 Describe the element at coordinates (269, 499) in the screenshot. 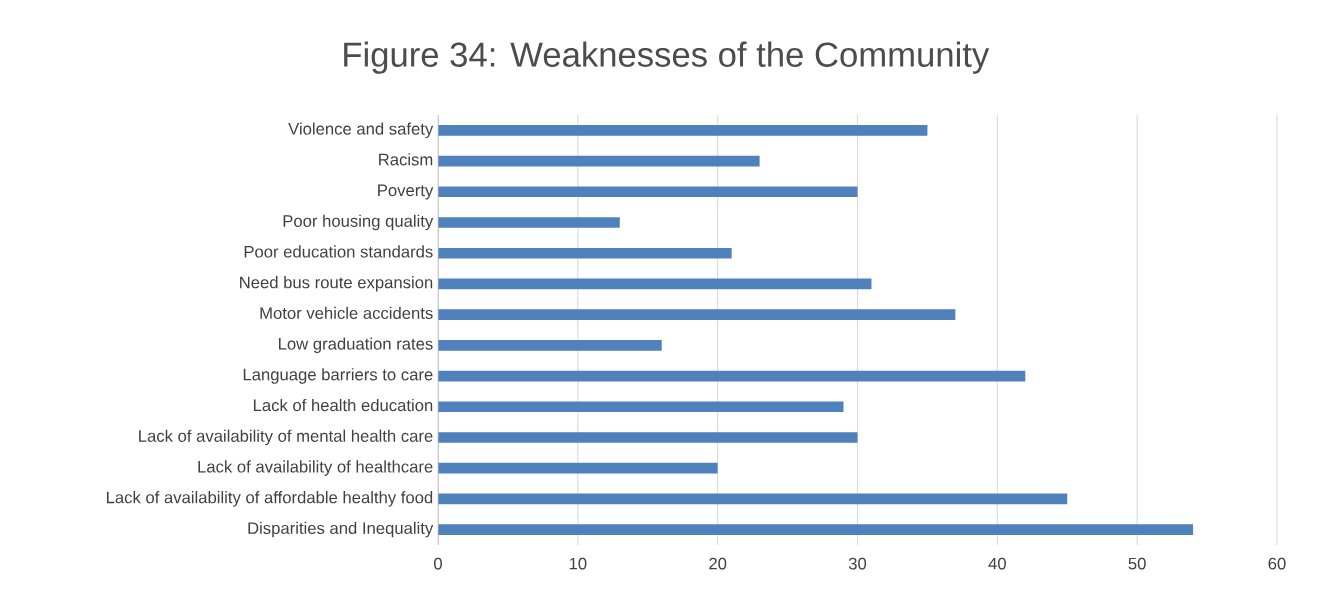

I see `y-tick-label: Lack of availability of affordable healthy food` at that location.